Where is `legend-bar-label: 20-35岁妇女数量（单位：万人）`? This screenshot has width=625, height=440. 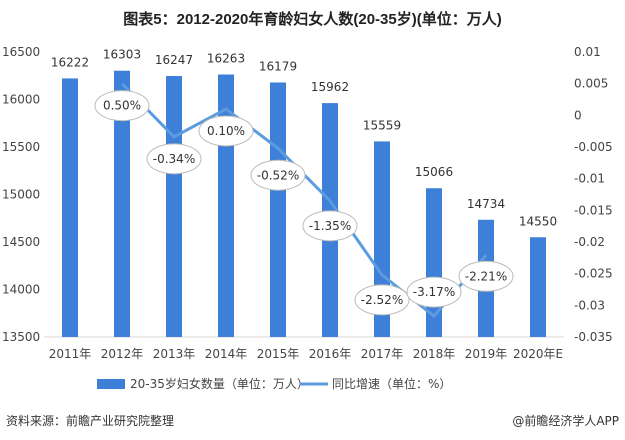 legend-bar-label: 20-35岁妇女数量（单位：万人） is located at coordinates (219, 383).